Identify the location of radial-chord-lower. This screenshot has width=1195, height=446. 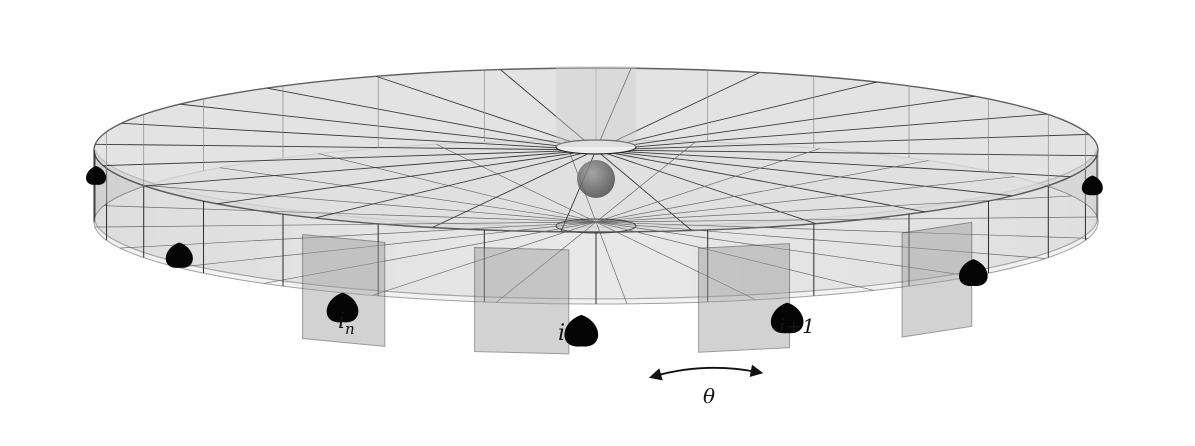
(596, 222).